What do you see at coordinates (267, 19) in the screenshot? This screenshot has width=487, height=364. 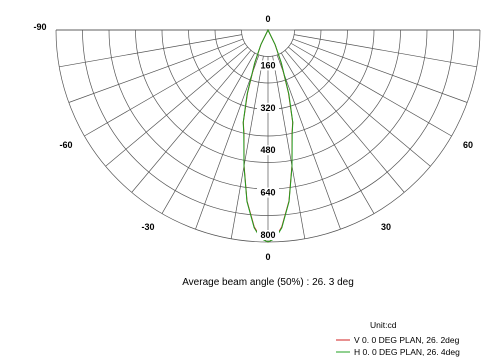 I see `angle-tick-label: 0` at bounding box center [267, 19].